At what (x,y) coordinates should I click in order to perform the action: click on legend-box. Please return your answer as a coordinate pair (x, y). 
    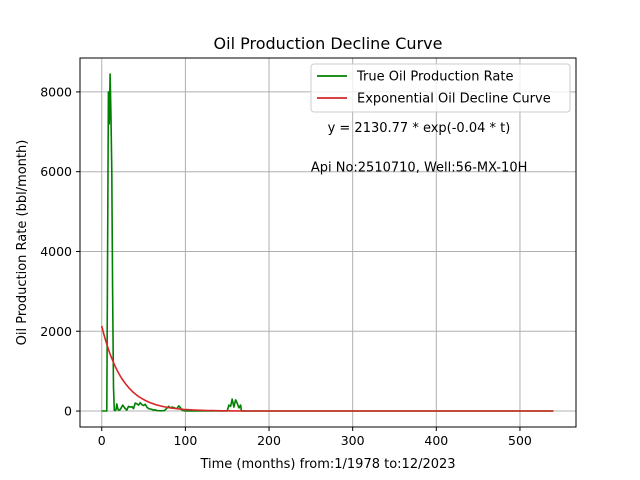
    Looking at the image, I should click on (440, 88).